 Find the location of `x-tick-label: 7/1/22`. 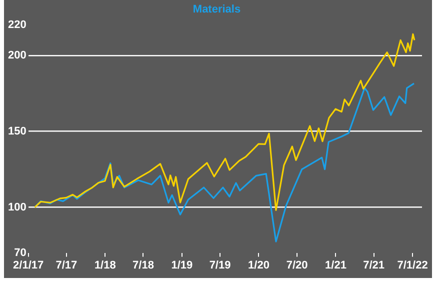

x-tick-label: 7/1/22 is located at coordinates (412, 265).